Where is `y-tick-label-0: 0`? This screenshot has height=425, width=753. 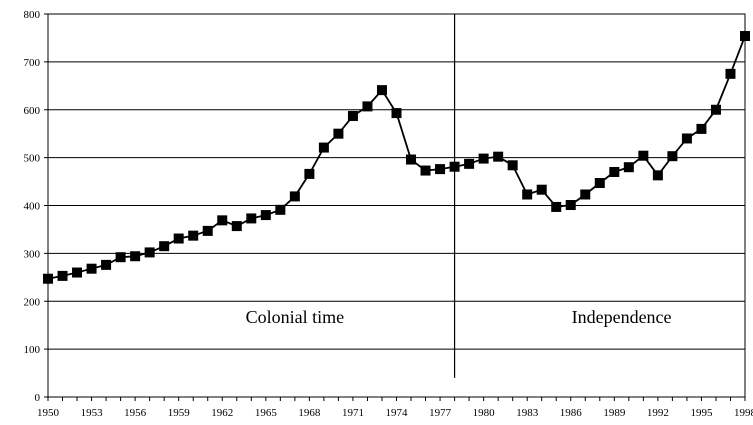
y-tick-label-0: 0 is located at coordinates (38, 398).